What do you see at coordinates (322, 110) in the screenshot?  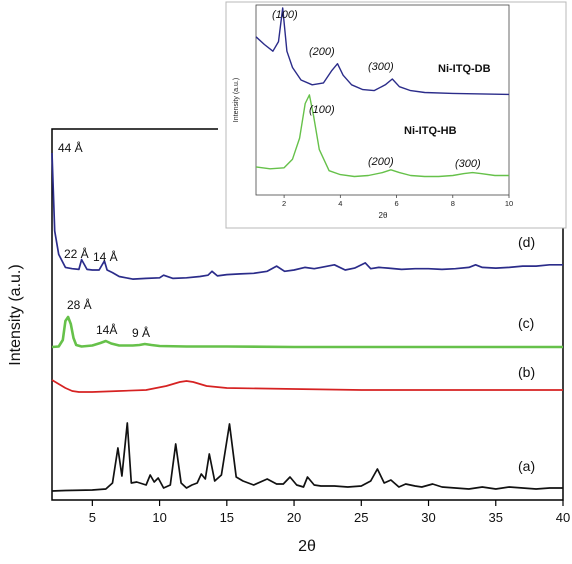 I see `inset-annotation-hb-100: (100)` at bounding box center [322, 110].